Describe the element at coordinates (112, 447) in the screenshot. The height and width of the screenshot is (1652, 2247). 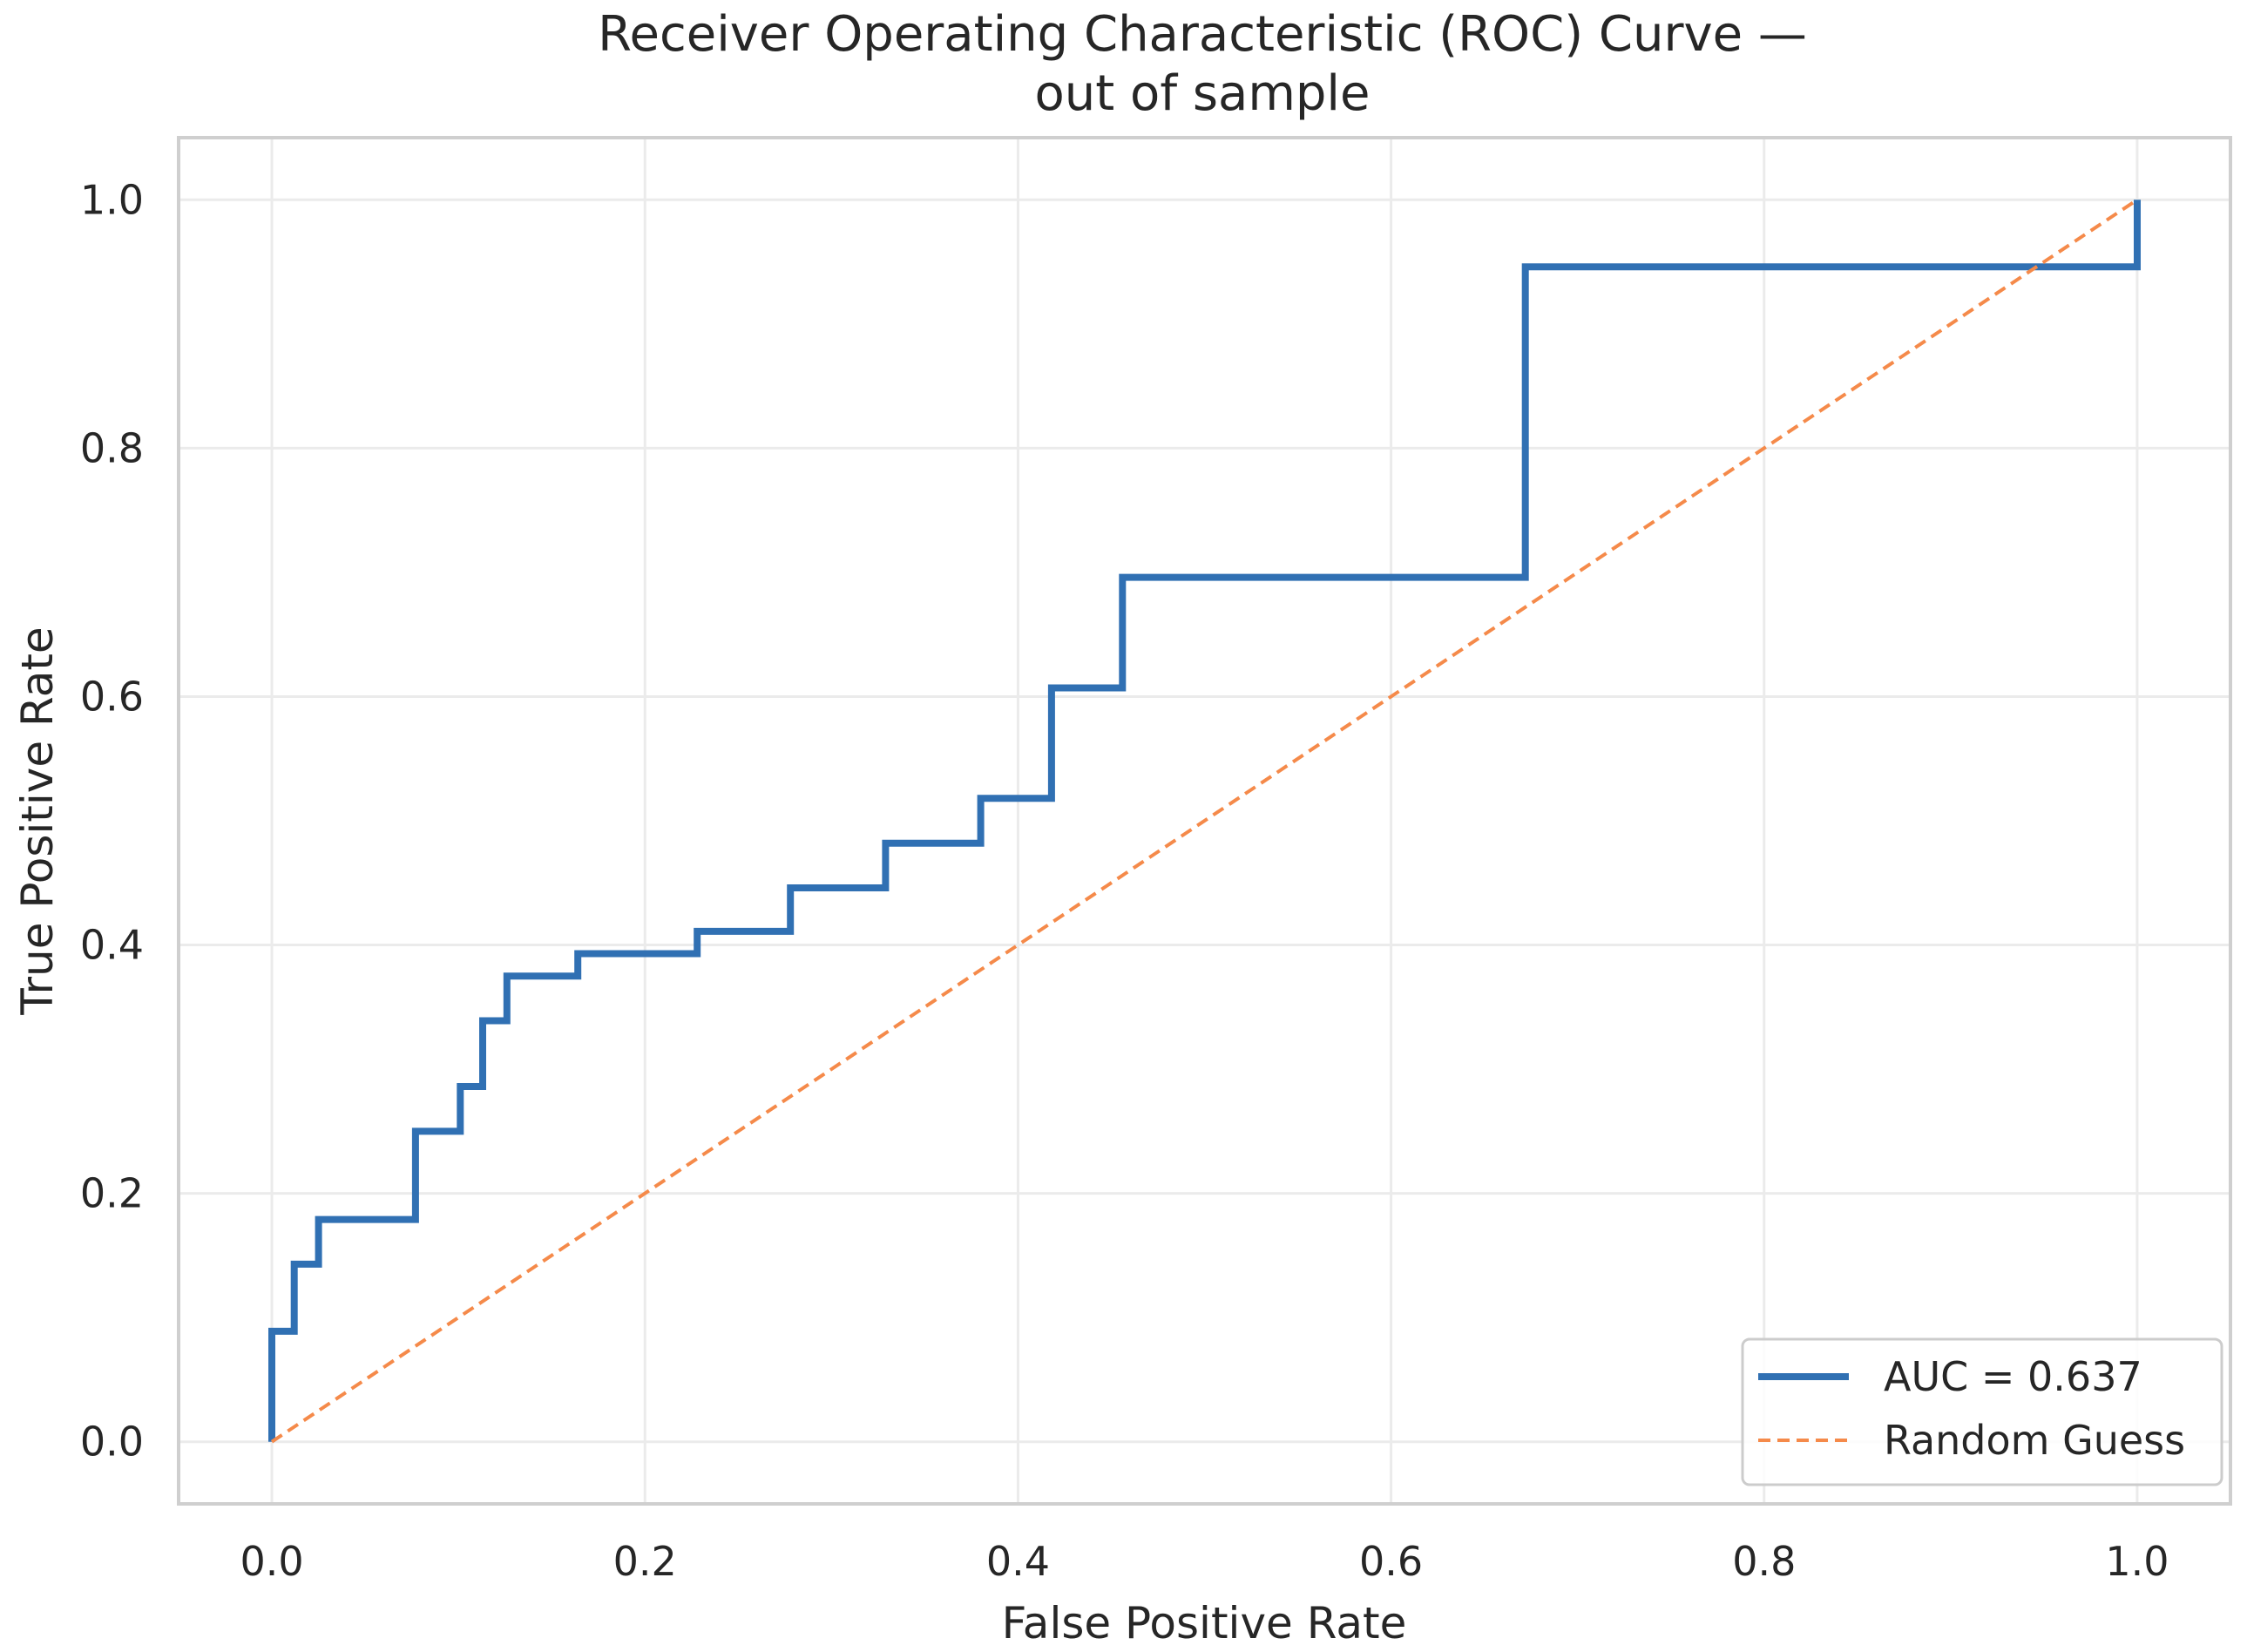
I see `y-tick-label: 0.8` at that location.